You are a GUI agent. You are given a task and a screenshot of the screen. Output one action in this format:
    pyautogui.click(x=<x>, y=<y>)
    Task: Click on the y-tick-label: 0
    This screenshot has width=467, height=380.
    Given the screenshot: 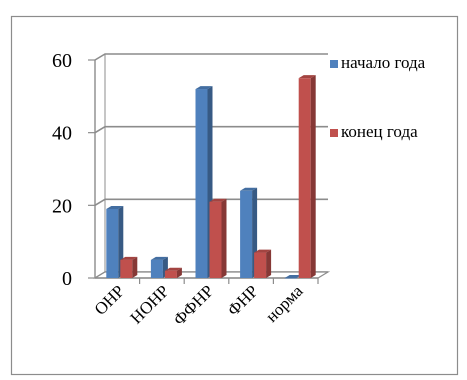 What is the action you would take?
    pyautogui.click(x=67, y=279)
    